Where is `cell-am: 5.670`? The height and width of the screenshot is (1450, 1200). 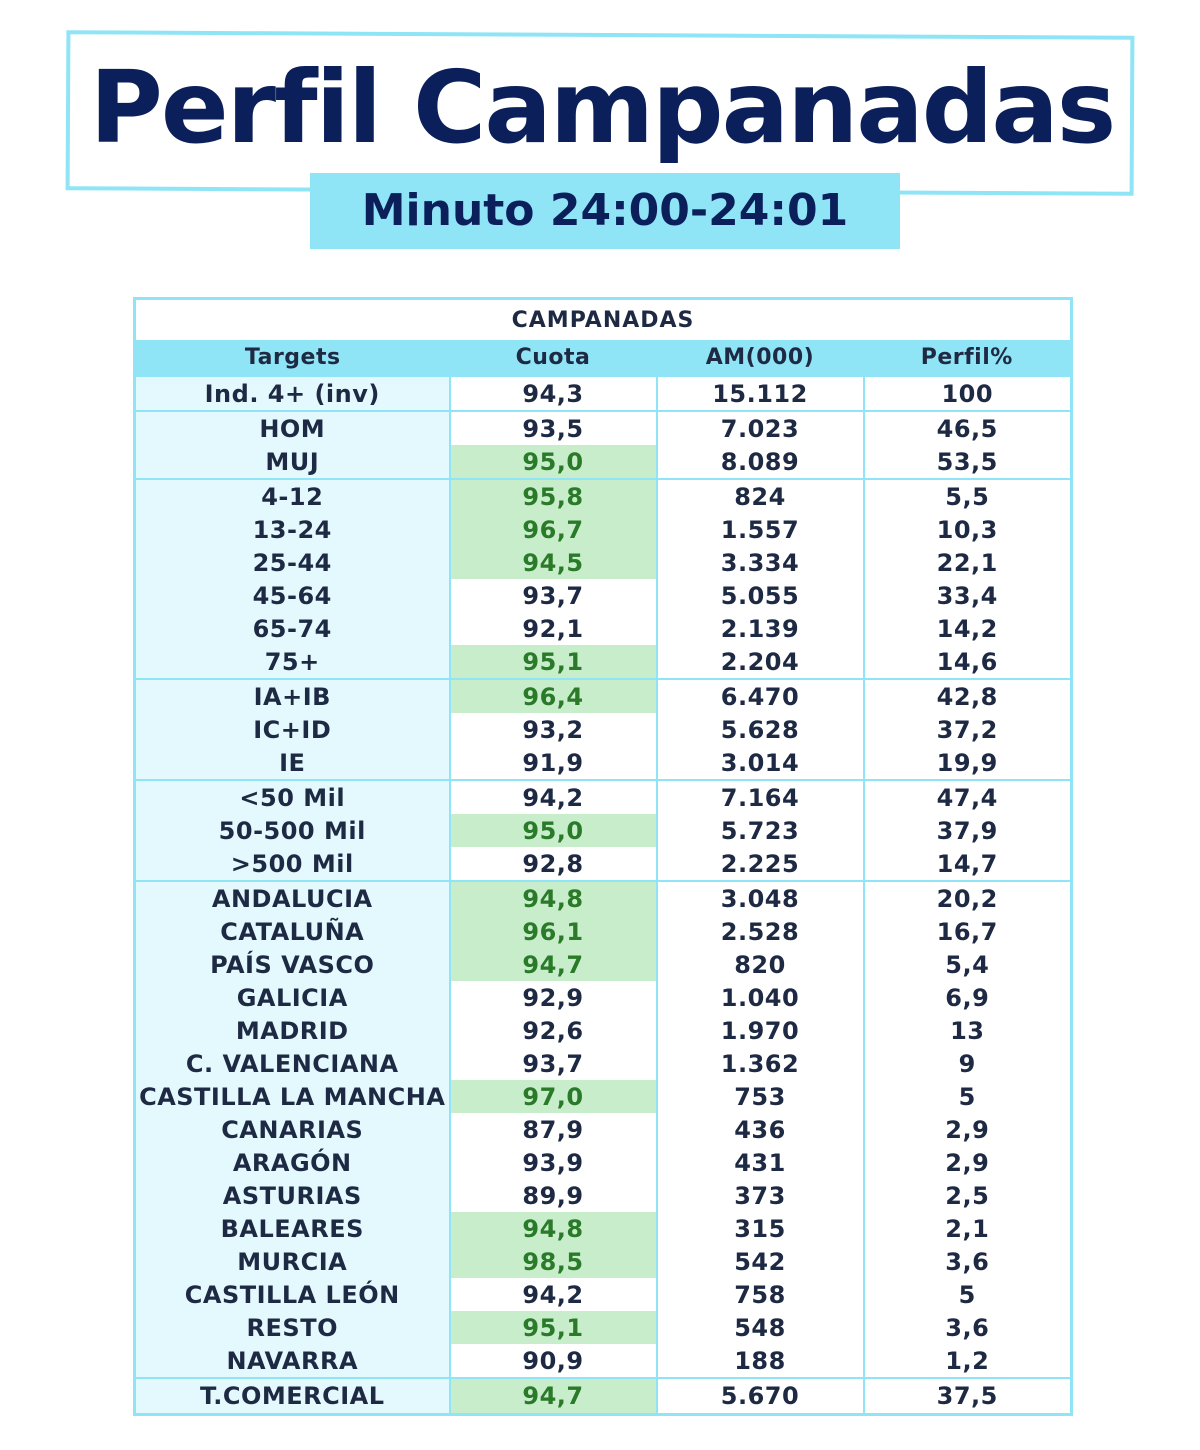 cell-am: 5.670 is located at coordinates (759, 1396).